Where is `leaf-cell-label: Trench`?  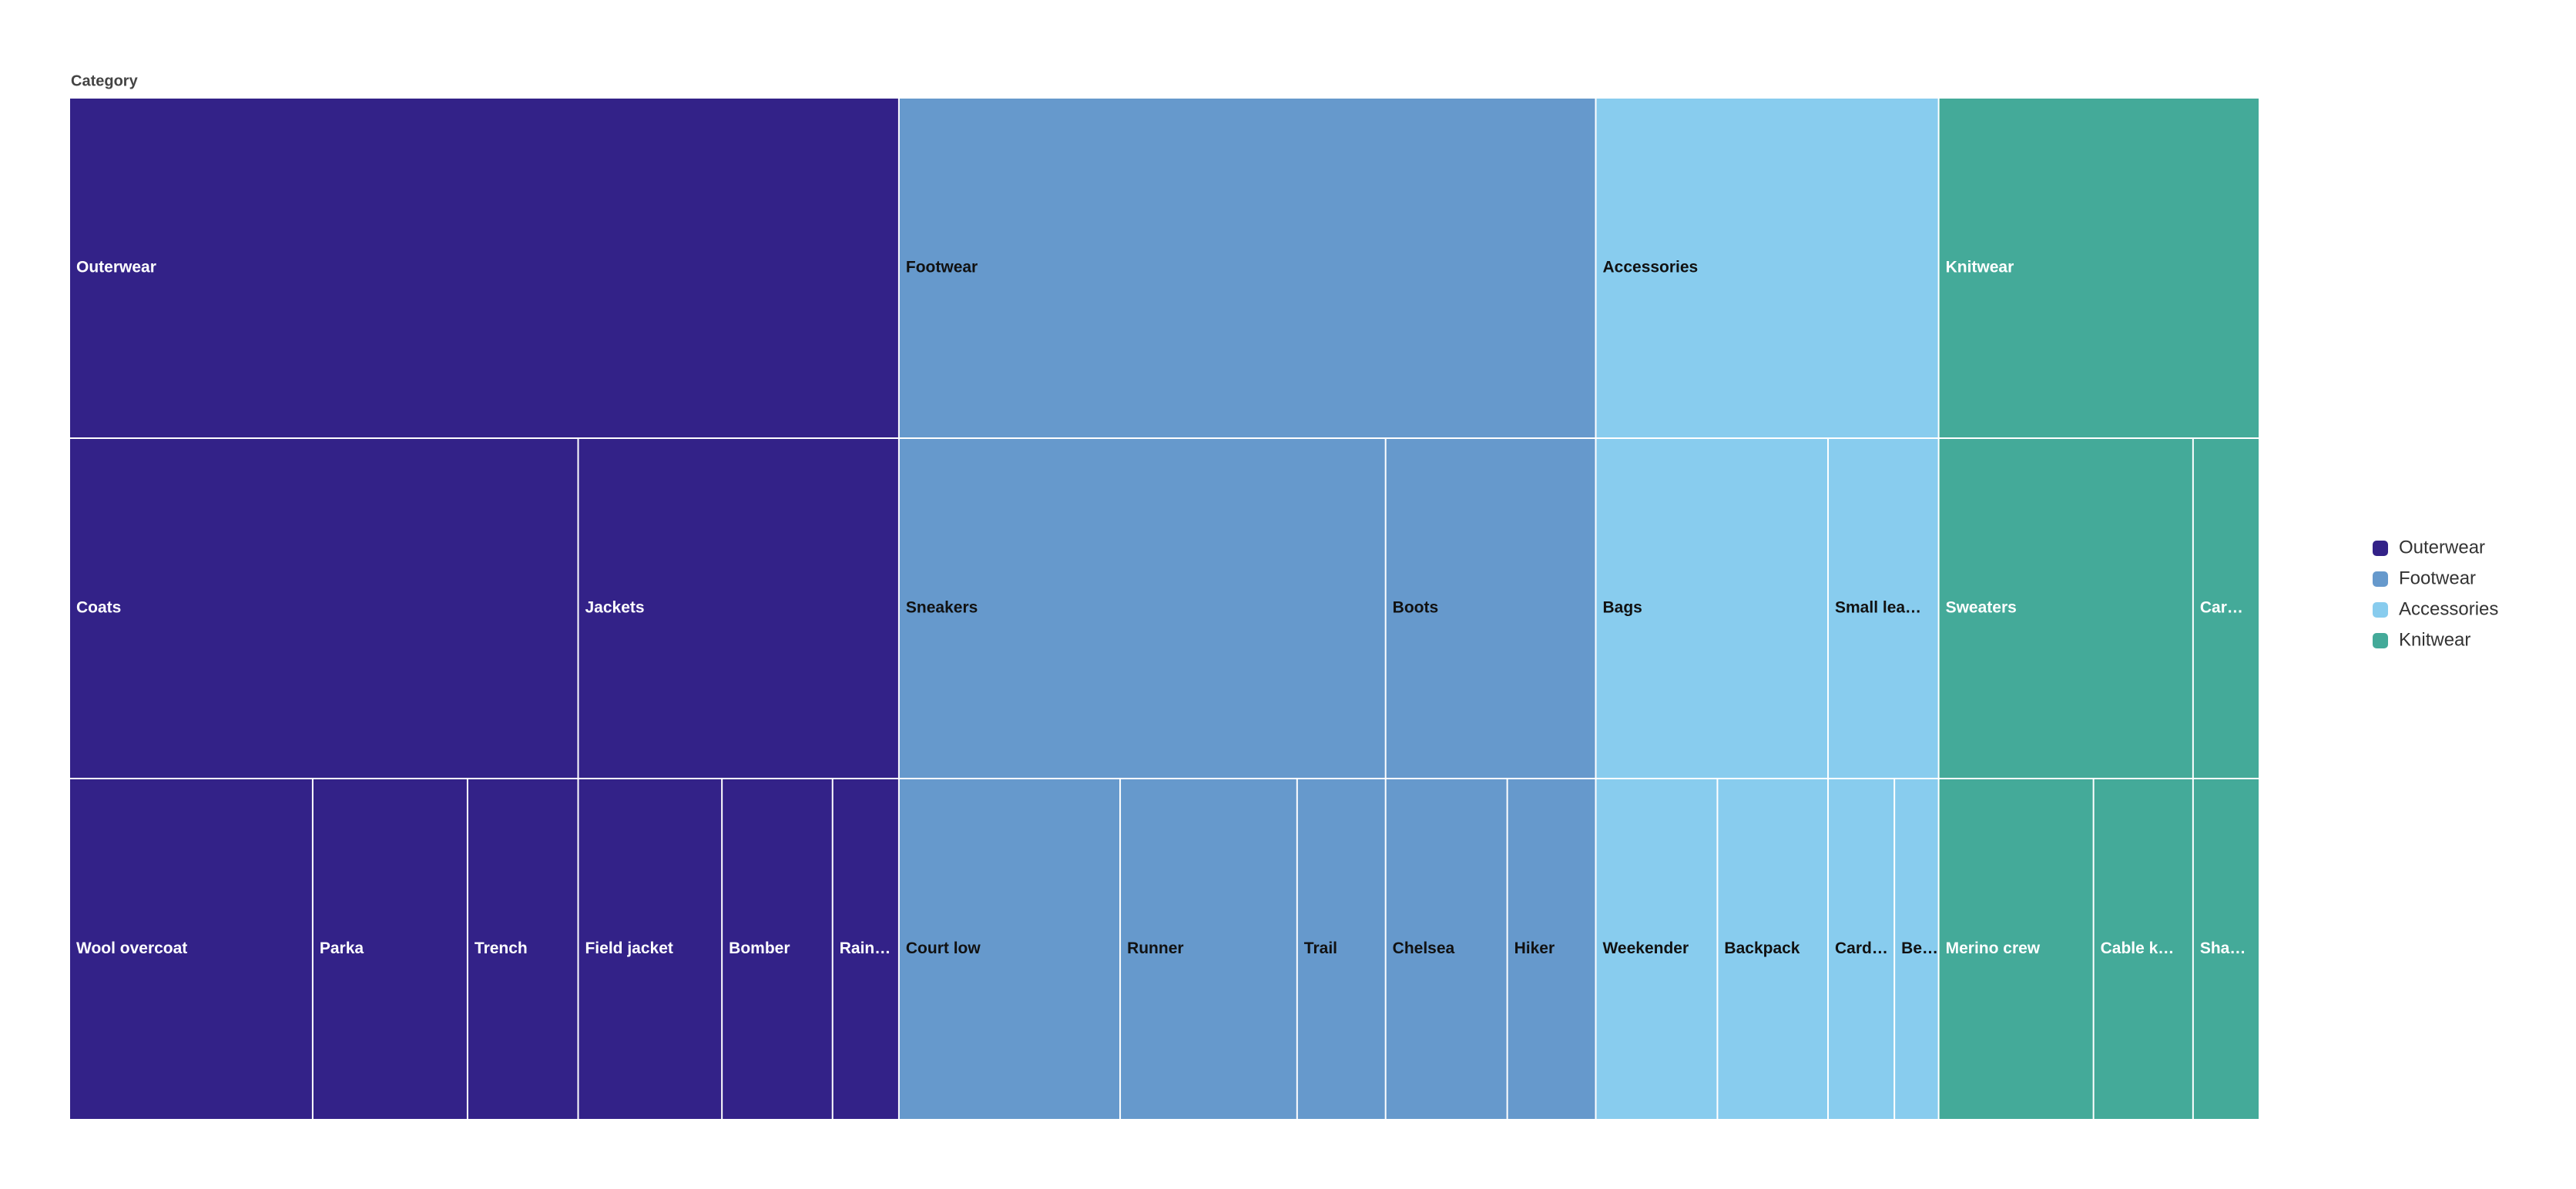 leaf-cell-label: Trench is located at coordinates (501, 948).